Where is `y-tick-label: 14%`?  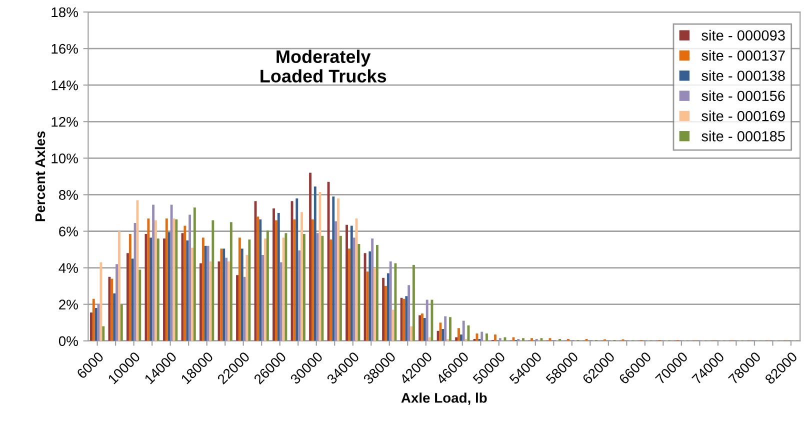
y-tick-label: 14% is located at coordinates (65, 85).